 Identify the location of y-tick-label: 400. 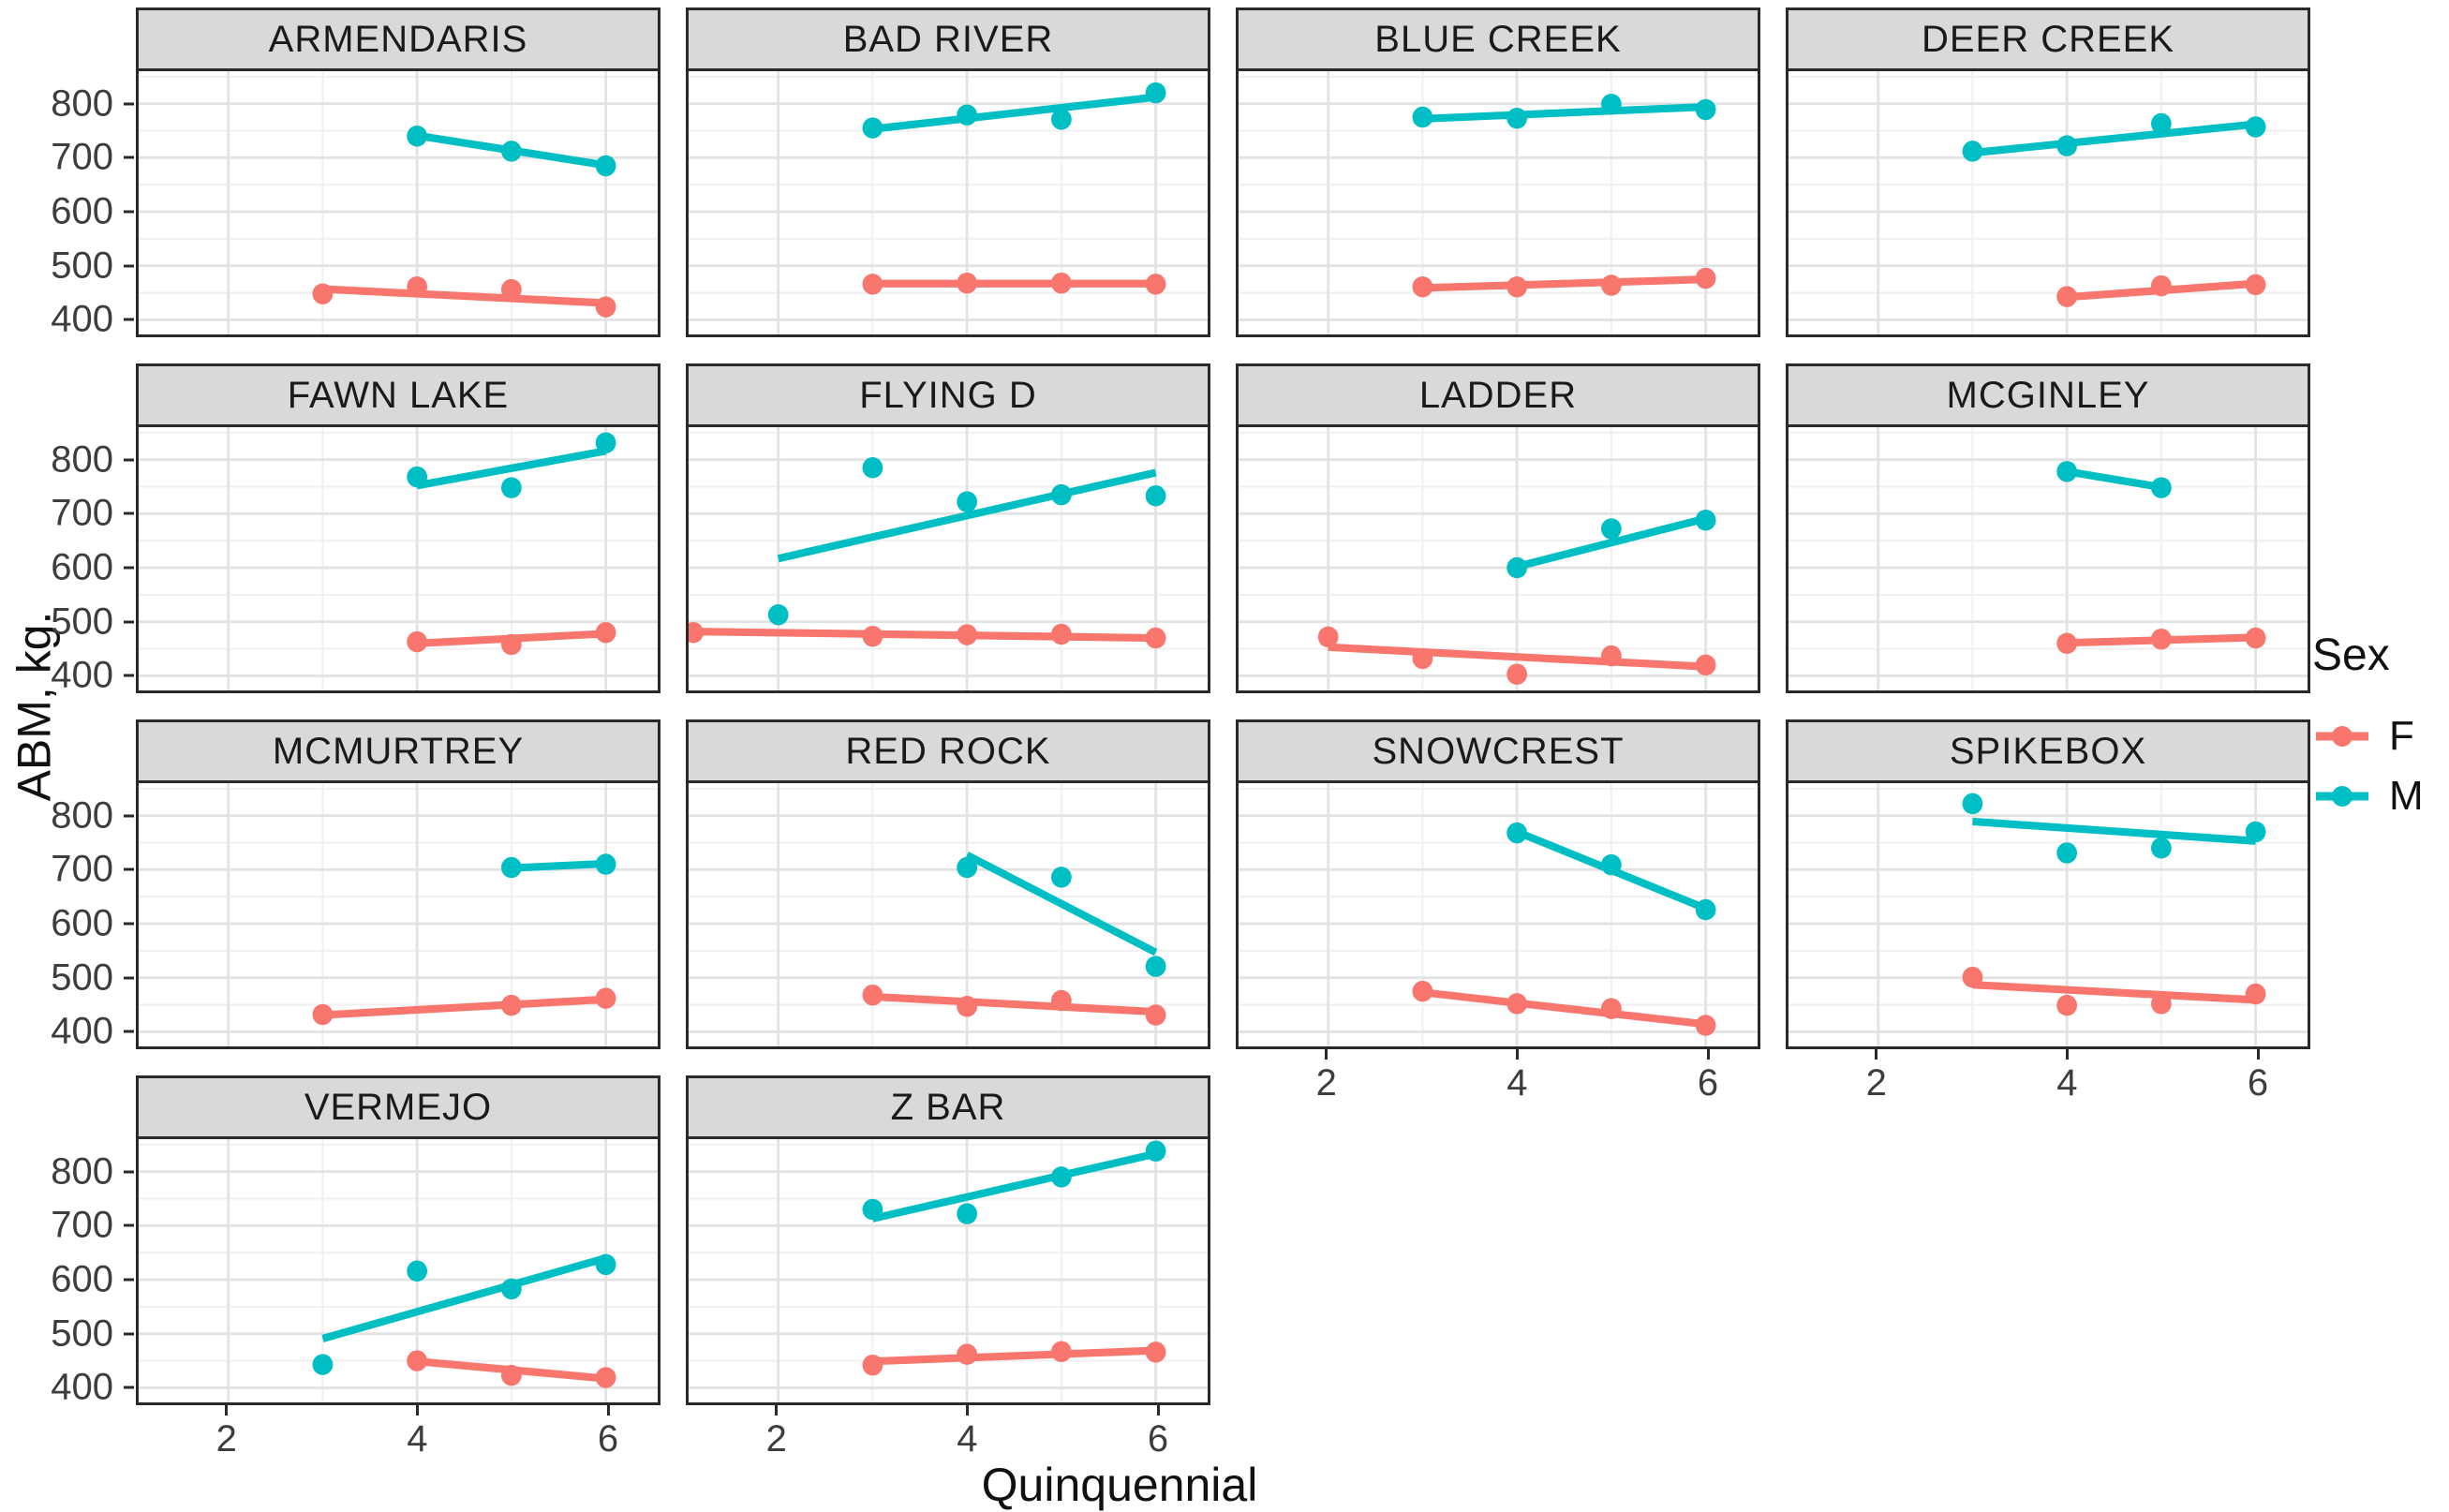
(82, 319).